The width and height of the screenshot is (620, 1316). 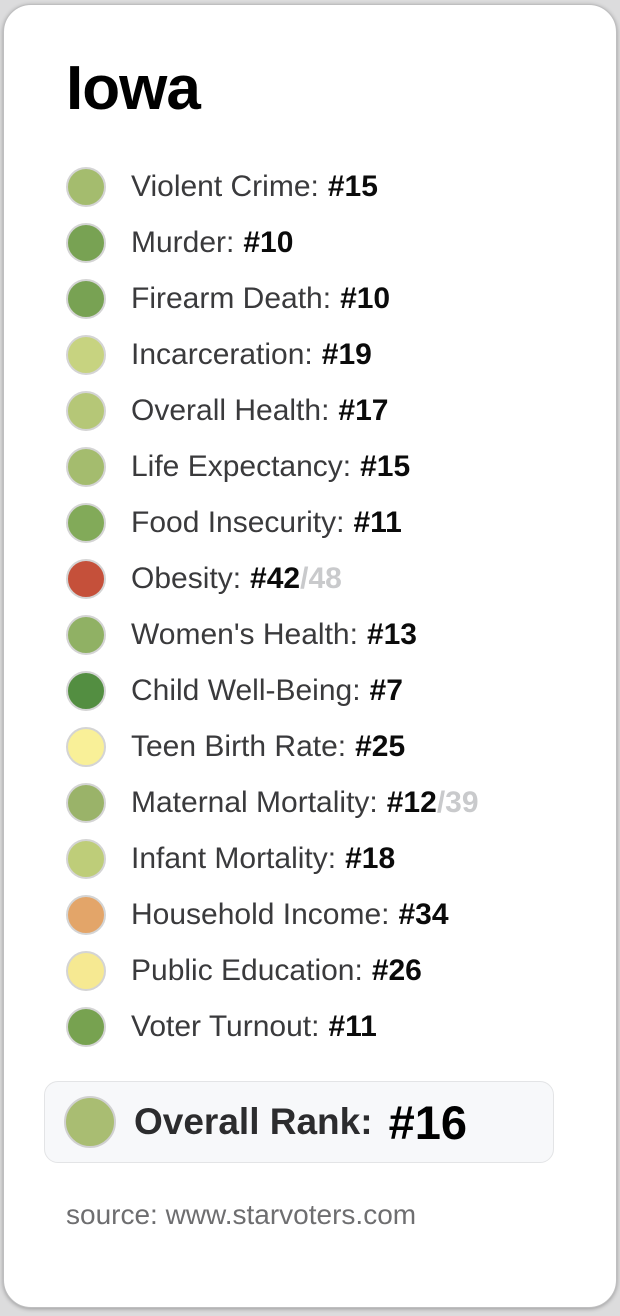 I want to click on metric-row: Obesity: #42 /48, so click(x=341, y=579).